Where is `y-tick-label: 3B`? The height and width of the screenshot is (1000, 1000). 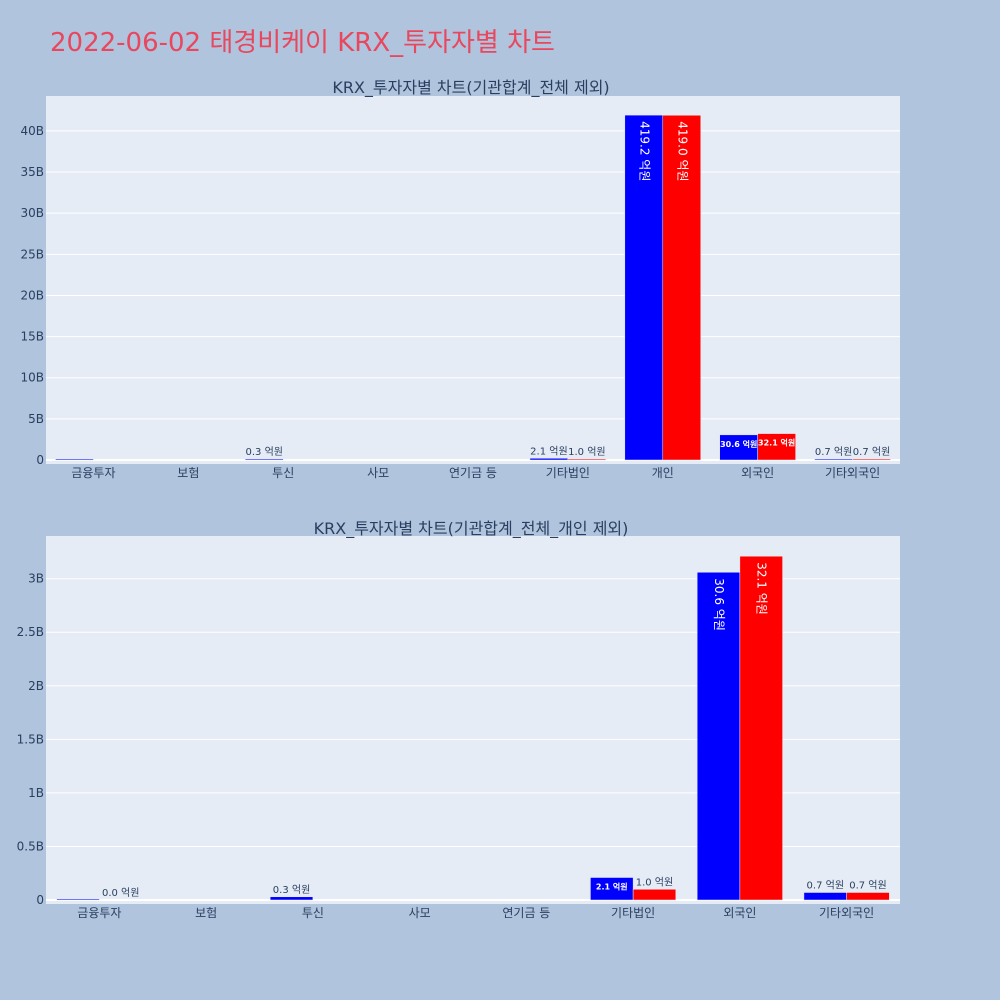
y-tick-label: 3B is located at coordinates (36, 579).